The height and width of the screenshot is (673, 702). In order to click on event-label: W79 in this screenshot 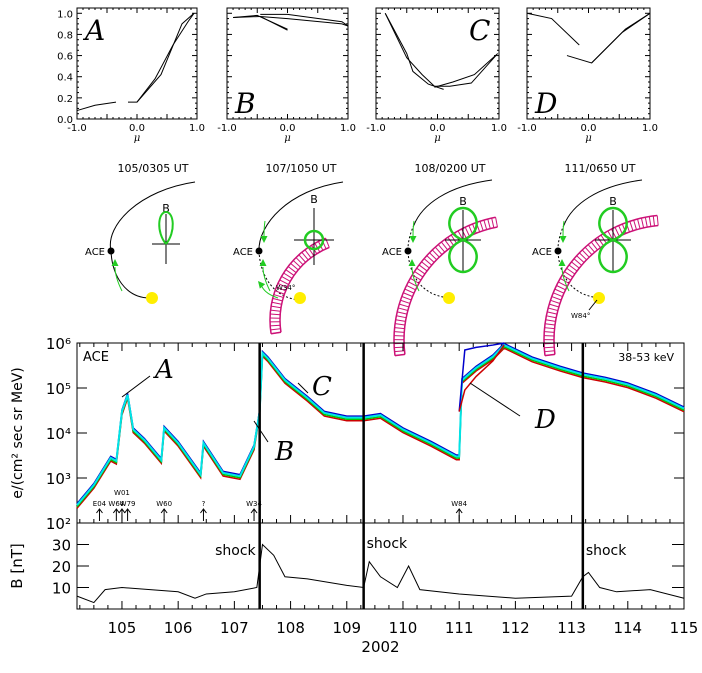, I will do `click(128, 504)`.